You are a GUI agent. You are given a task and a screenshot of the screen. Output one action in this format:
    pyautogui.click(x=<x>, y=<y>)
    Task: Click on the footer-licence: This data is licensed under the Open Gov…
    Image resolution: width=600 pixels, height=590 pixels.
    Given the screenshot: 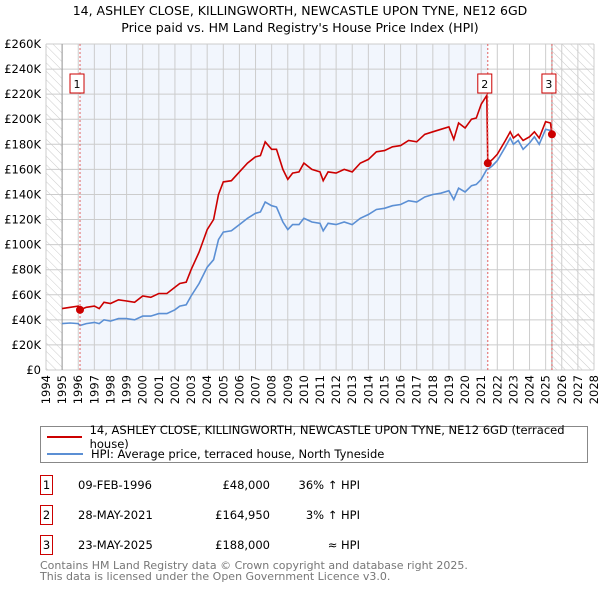 What is the action you would take?
    pyautogui.click(x=215, y=576)
    